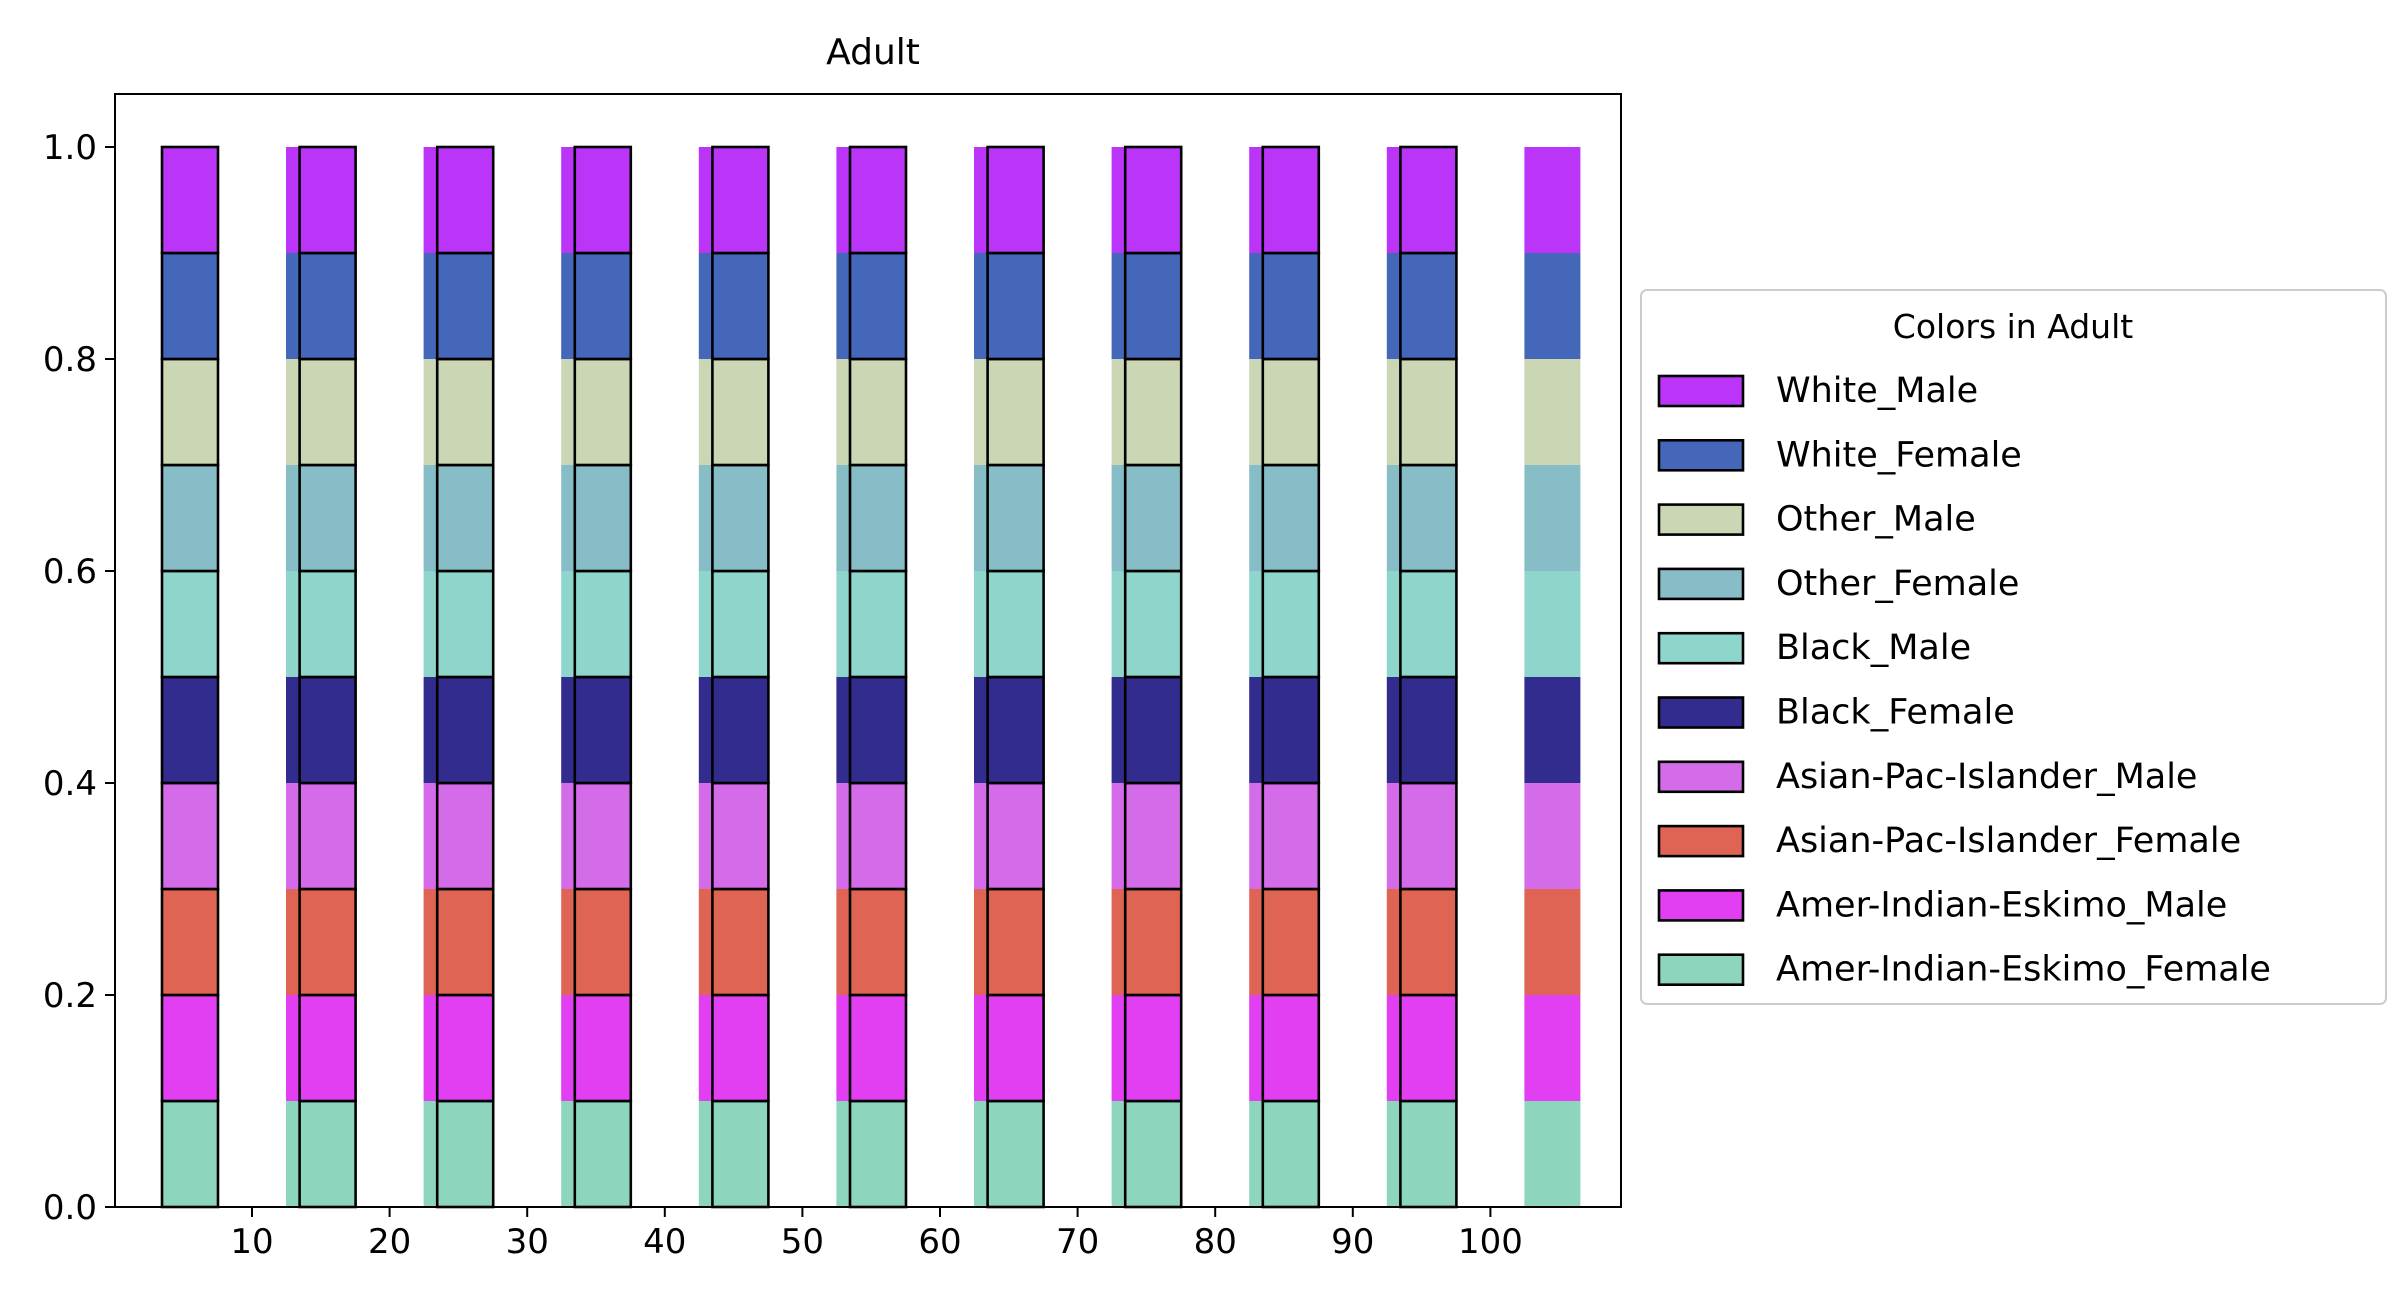 The height and width of the screenshot is (1306, 2402). Describe the element at coordinates (1352, 1242) in the screenshot. I see `x-tick-label: 90` at that location.